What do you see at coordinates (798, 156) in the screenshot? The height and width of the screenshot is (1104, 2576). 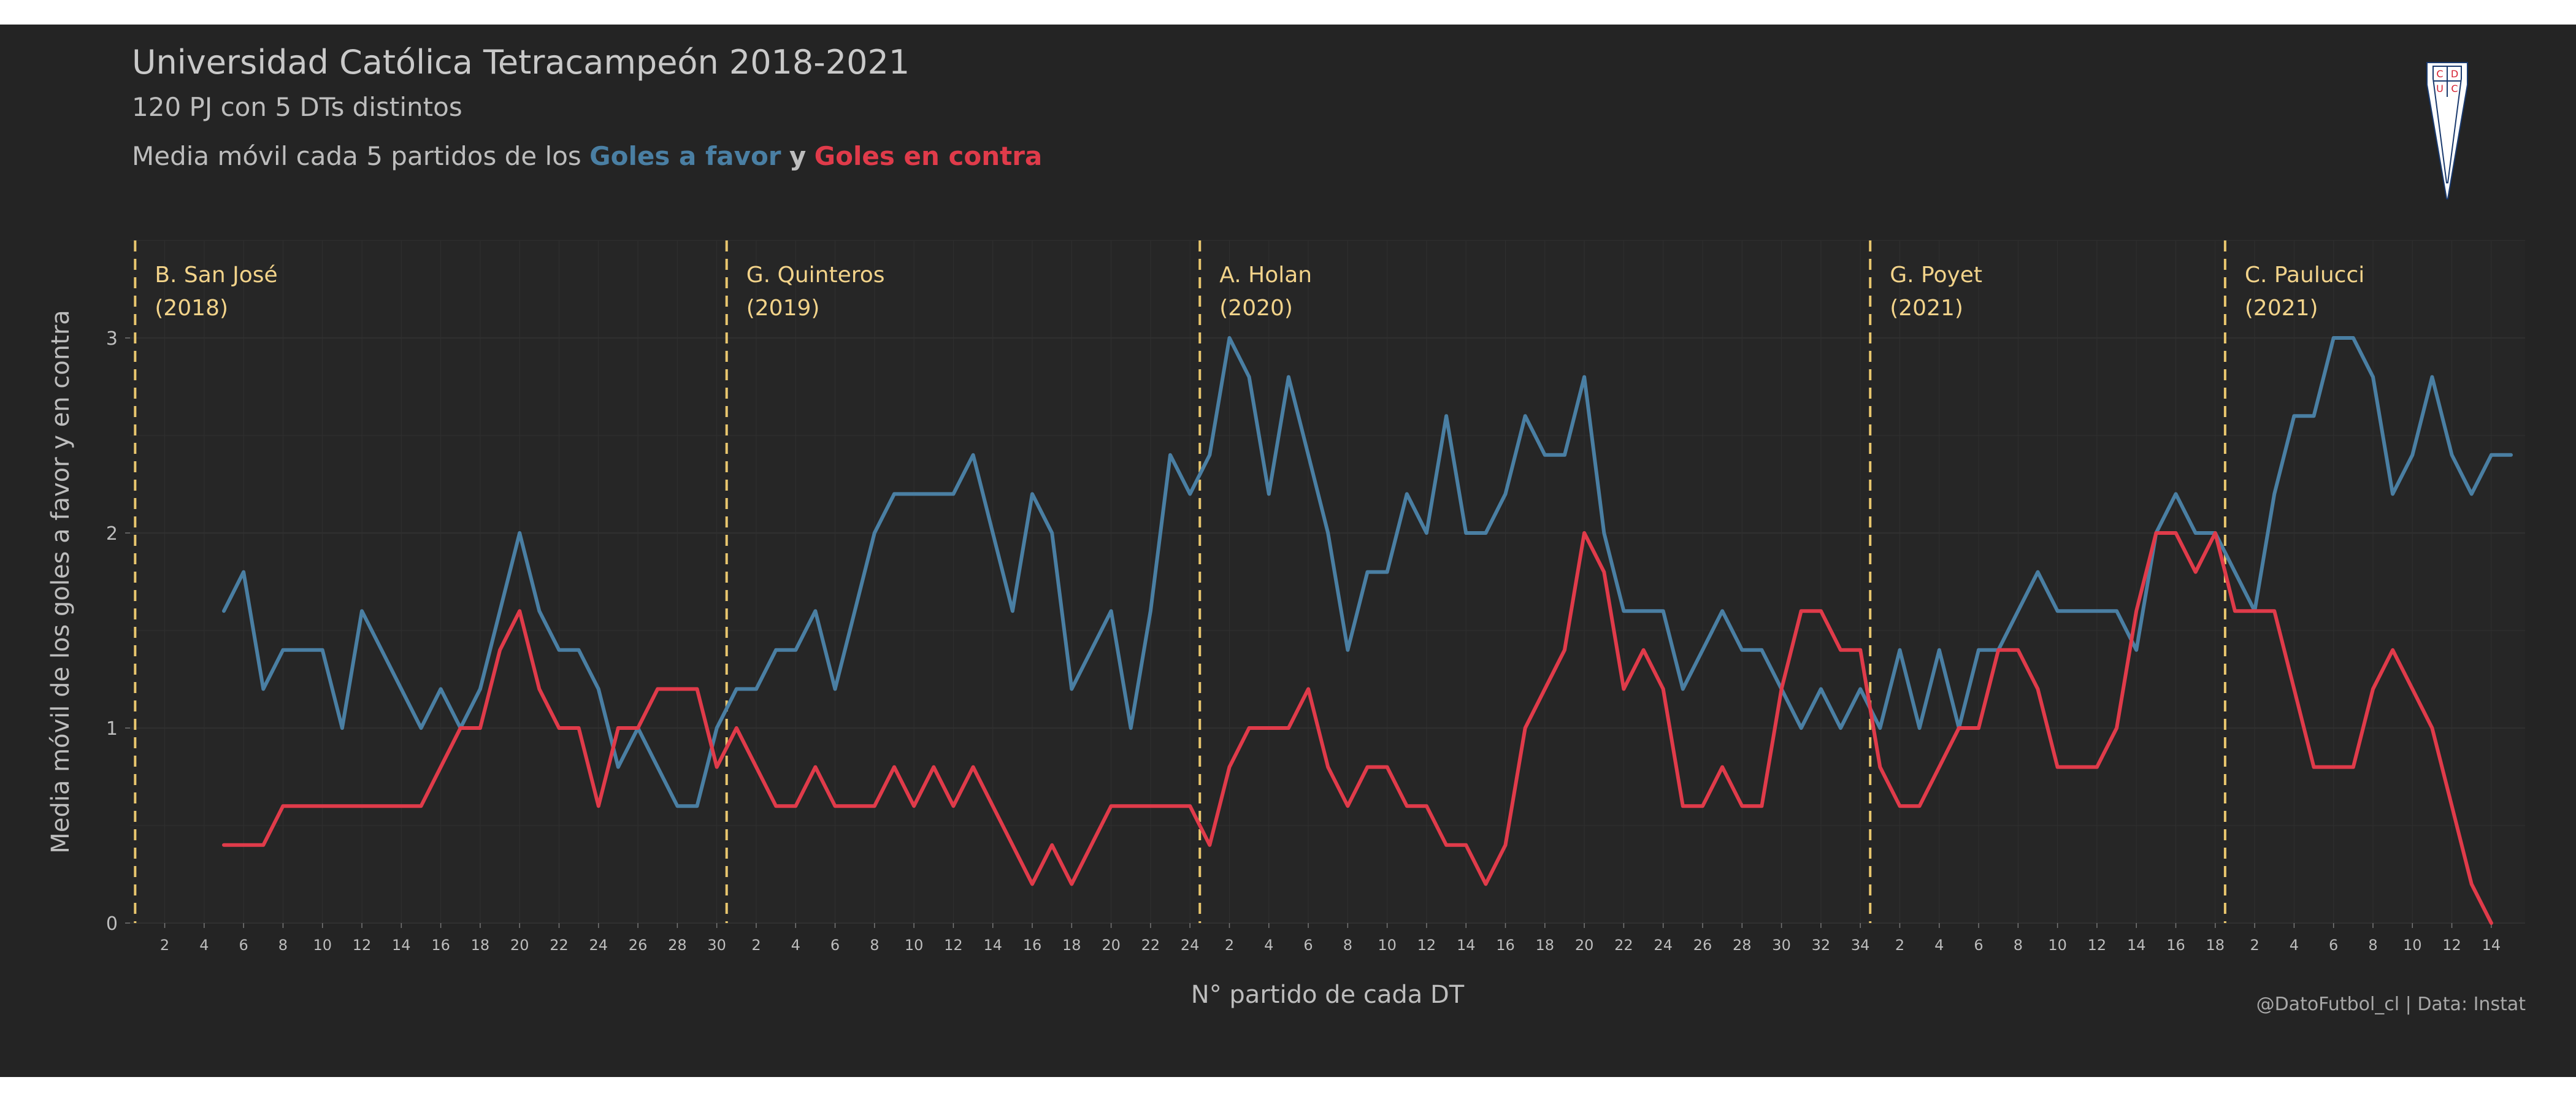 I see `legend-y: y` at bounding box center [798, 156].